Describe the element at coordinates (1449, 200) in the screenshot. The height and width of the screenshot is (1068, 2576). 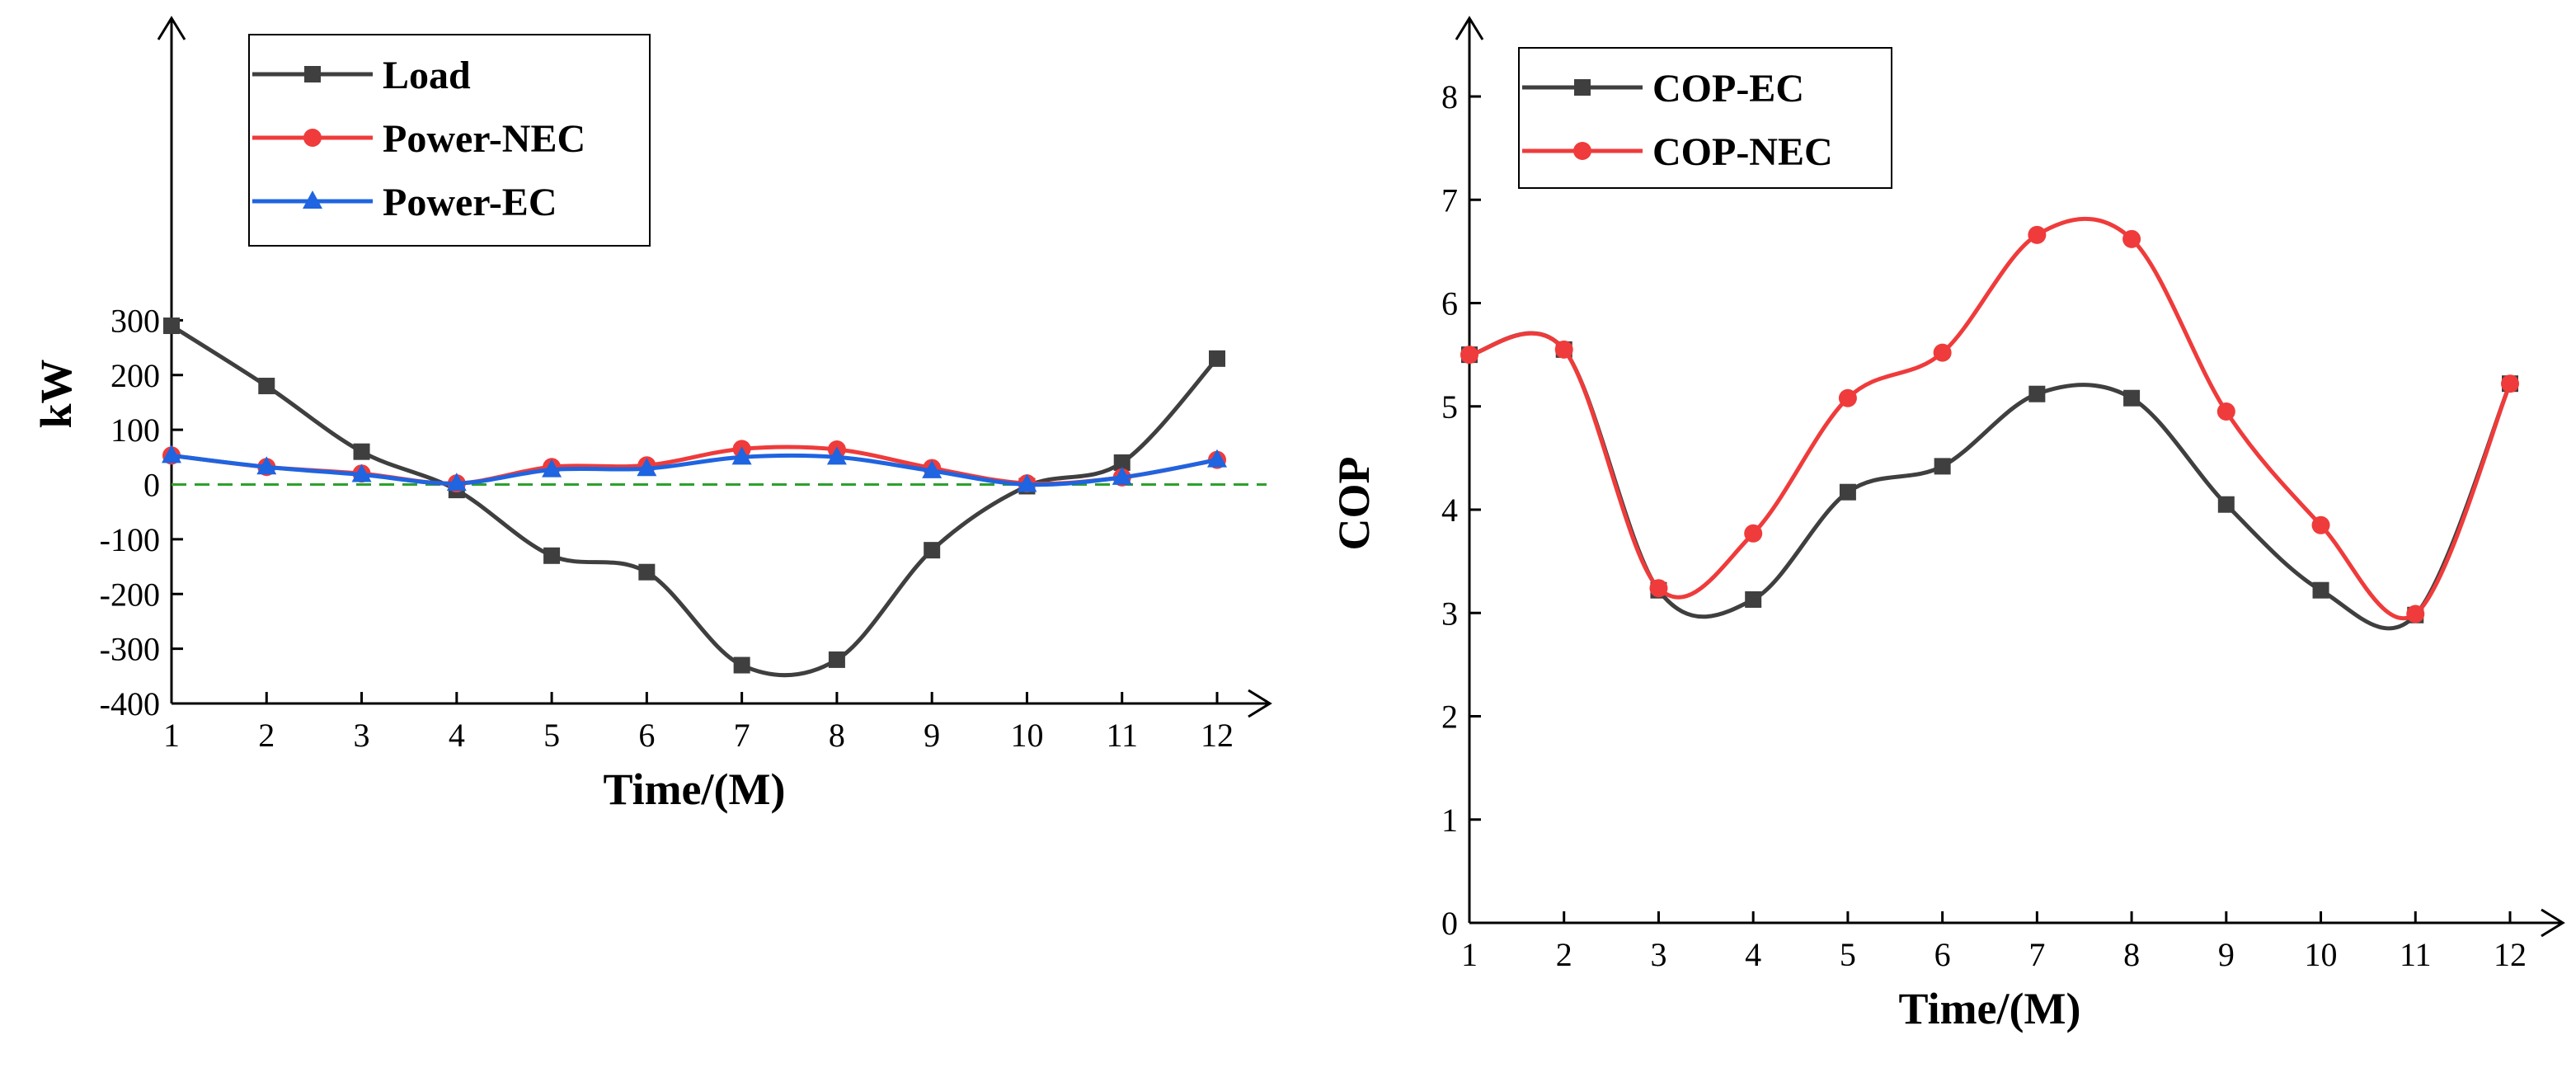
I see `y-tick-label: 7` at that location.